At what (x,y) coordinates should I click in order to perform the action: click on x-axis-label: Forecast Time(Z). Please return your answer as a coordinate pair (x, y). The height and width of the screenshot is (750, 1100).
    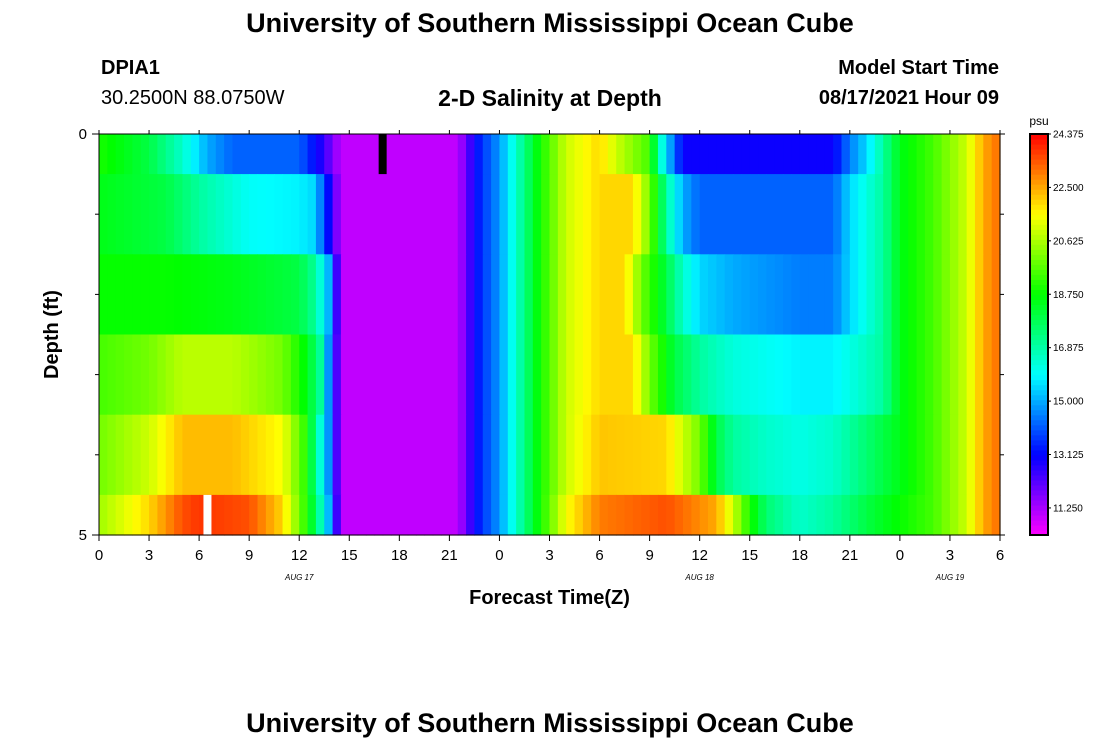
    Looking at the image, I should click on (549, 598).